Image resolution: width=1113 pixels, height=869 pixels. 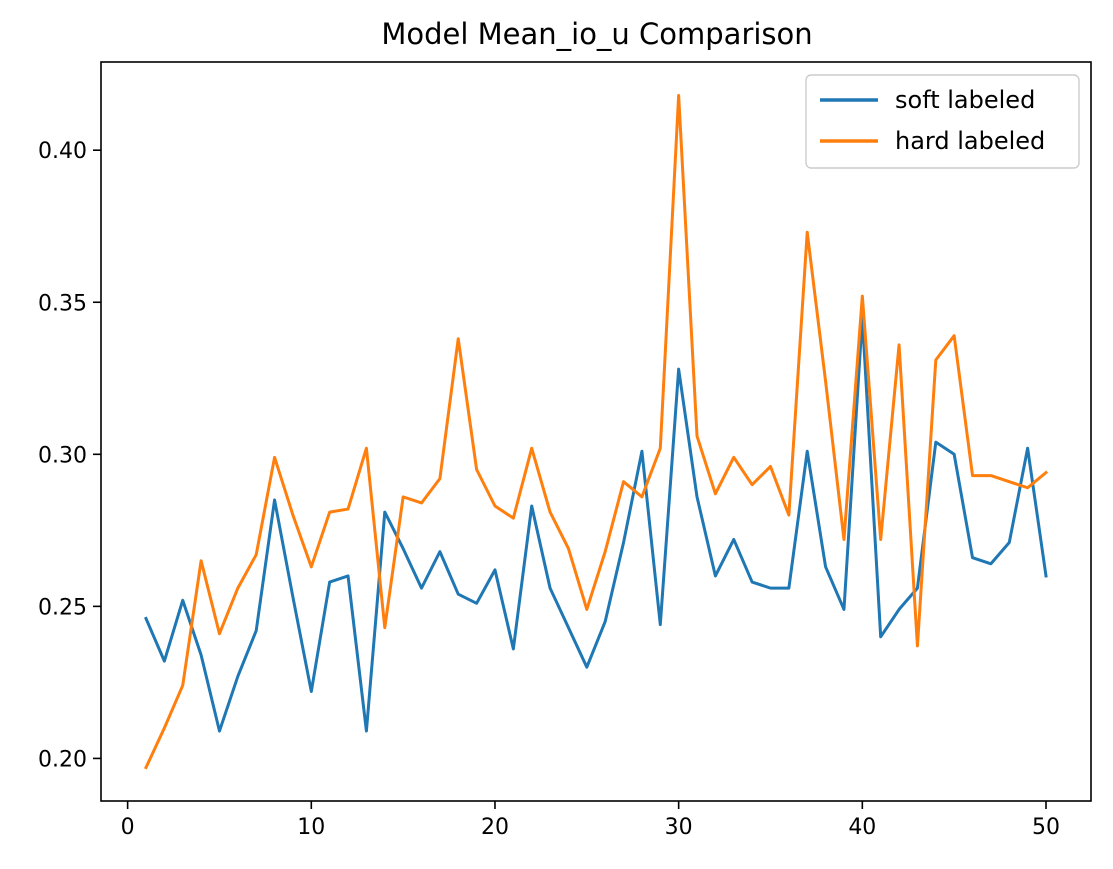 I want to click on x-tick-label: 50, so click(x=1046, y=827).